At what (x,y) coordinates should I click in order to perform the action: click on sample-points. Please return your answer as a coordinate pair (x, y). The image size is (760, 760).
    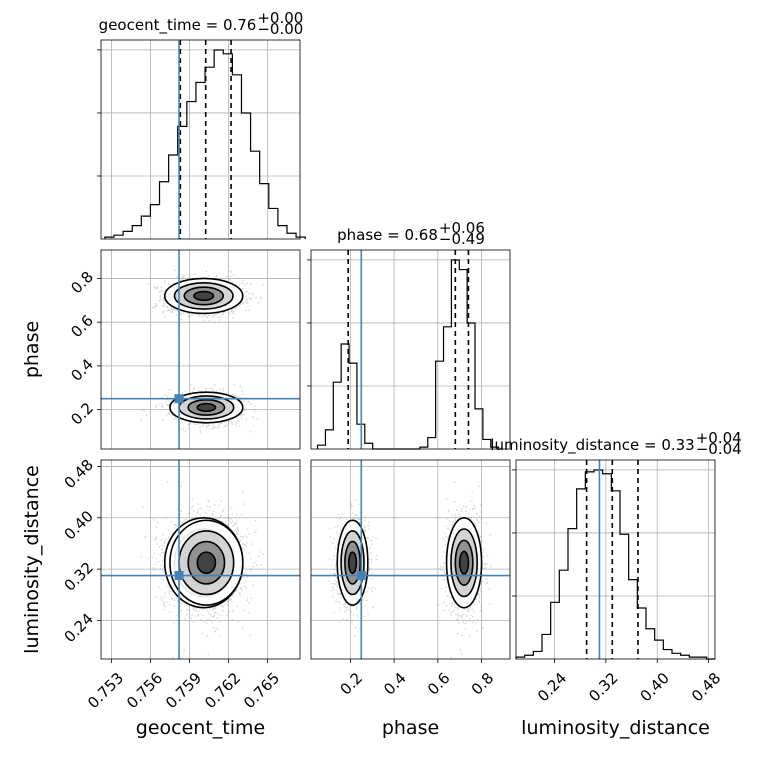
    Looking at the image, I should click on (202, 351).